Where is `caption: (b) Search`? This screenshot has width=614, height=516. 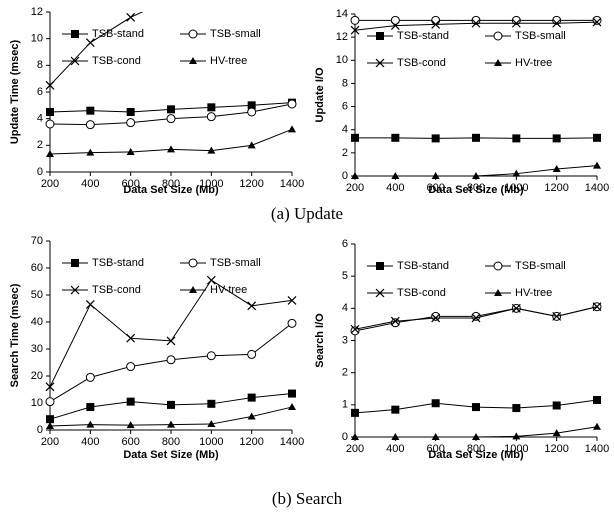
caption: (b) Search is located at coordinates (307, 498).